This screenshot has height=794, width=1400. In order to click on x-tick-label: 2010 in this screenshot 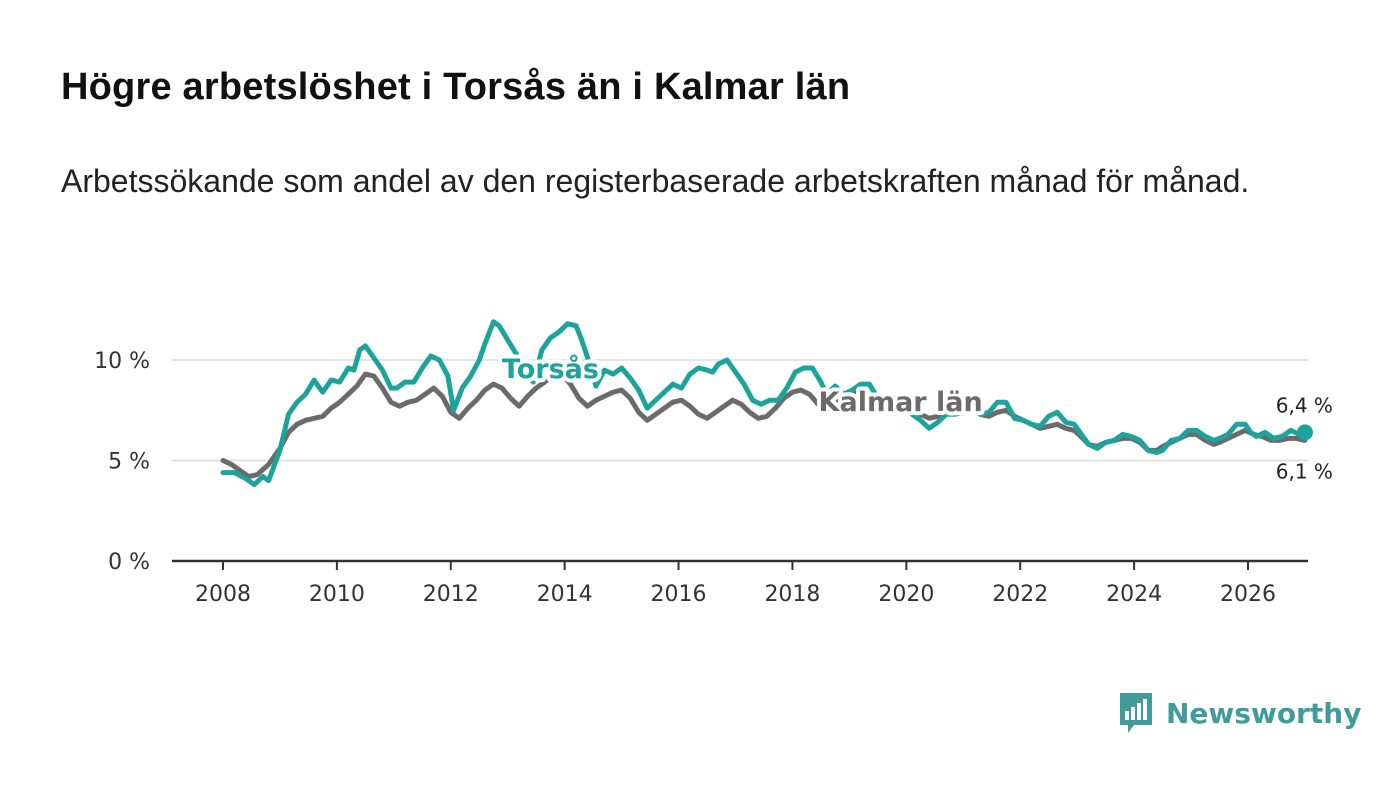, I will do `click(337, 594)`.